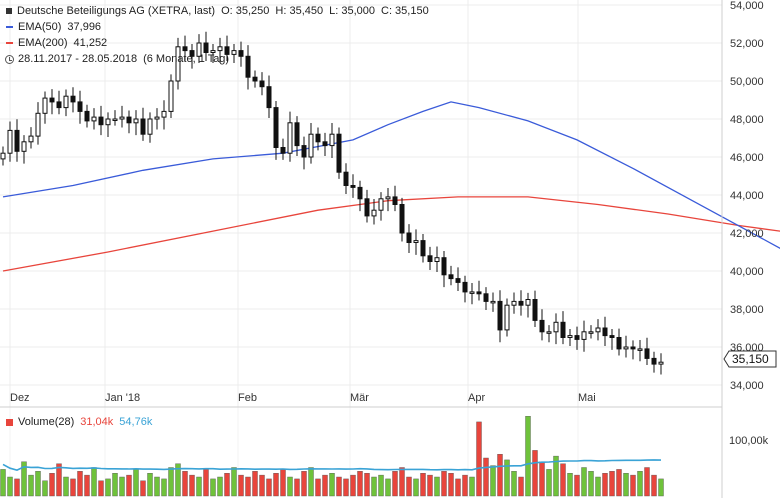 This screenshot has height=498, width=780. Describe the element at coordinates (750, 359) in the screenshot. I see `last-price-marker: 35,150` at that location.